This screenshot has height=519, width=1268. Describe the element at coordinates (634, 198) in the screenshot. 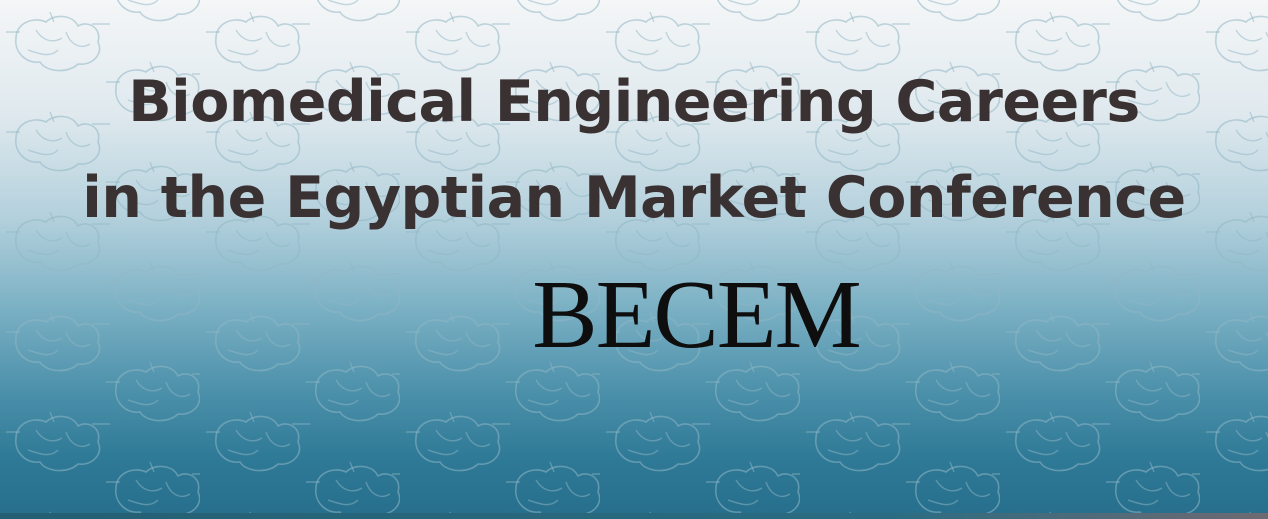

I see `conference-title-line-2: in the Egyptian Market Conference` at that location.